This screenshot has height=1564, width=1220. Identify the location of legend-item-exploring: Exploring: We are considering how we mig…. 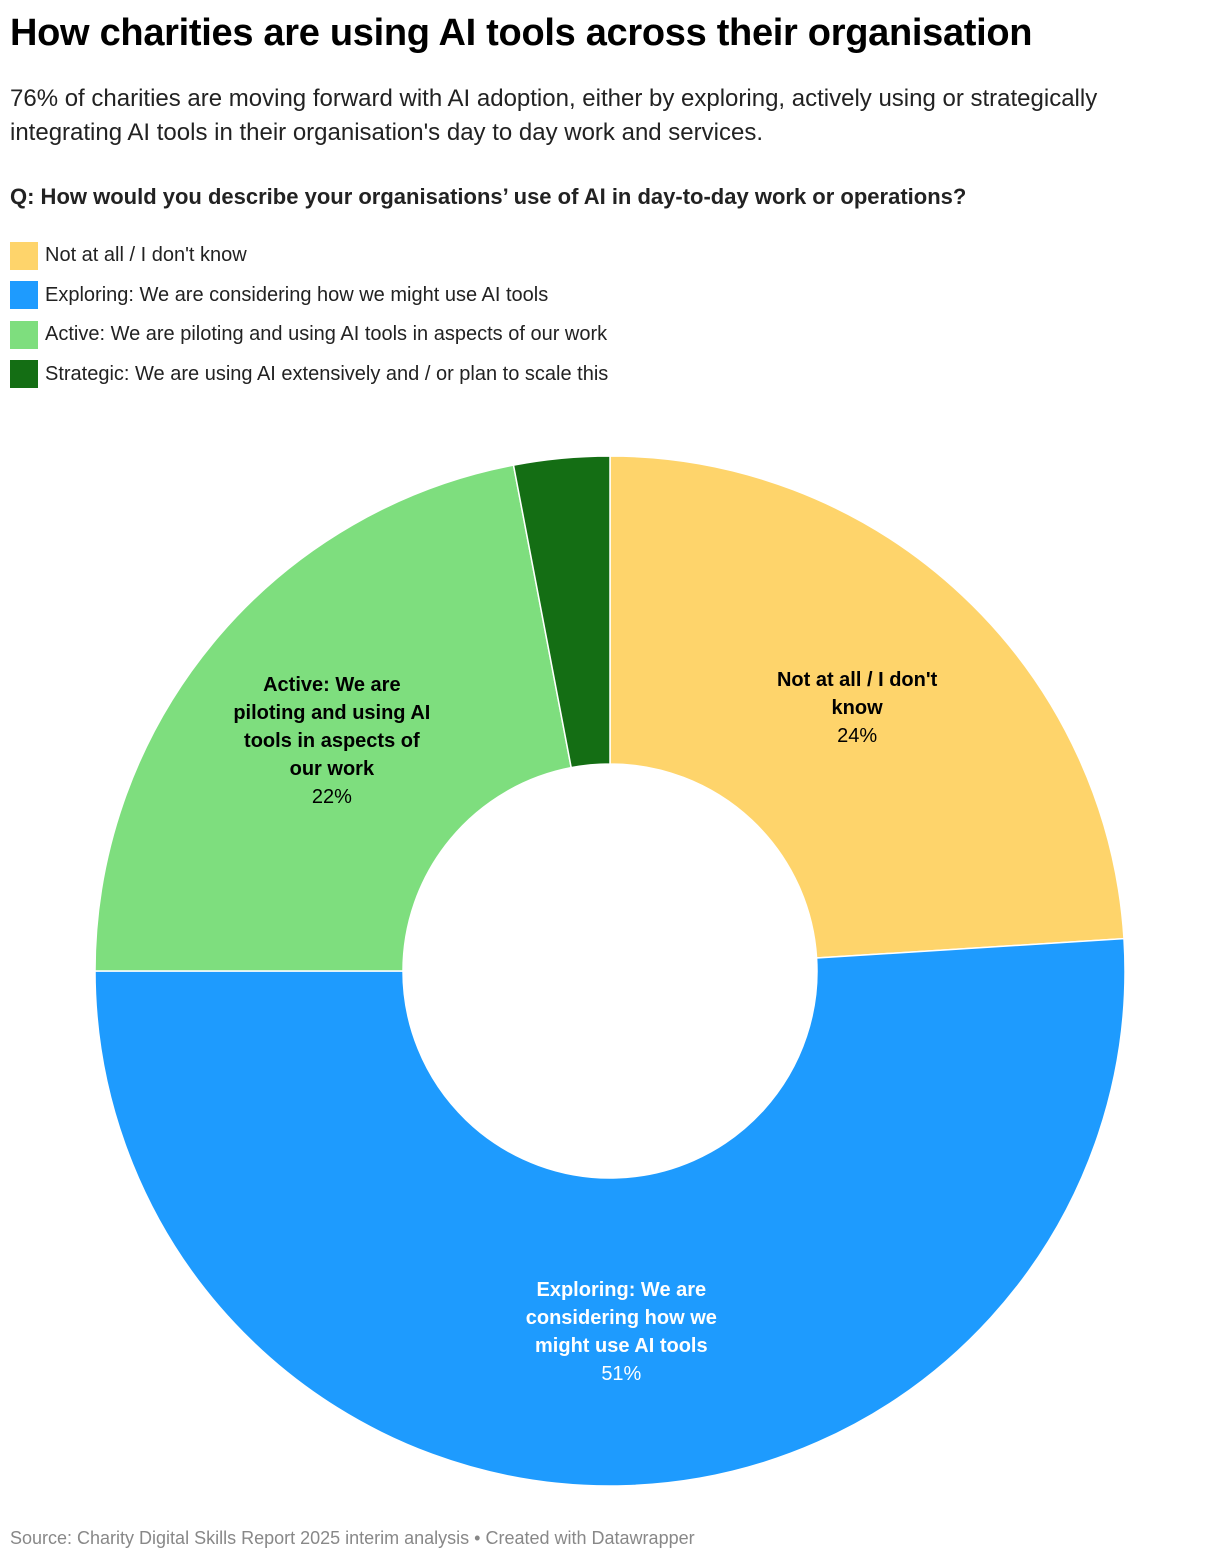
(309, 296).